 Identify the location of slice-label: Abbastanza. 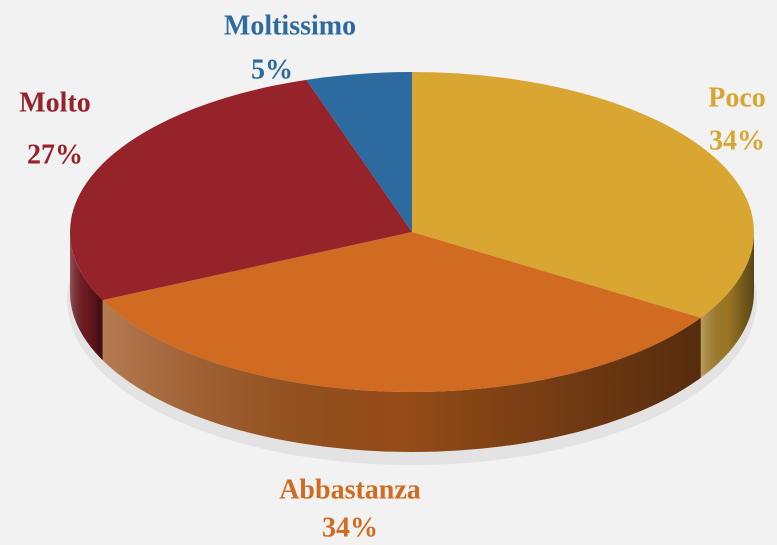
(350, 489).